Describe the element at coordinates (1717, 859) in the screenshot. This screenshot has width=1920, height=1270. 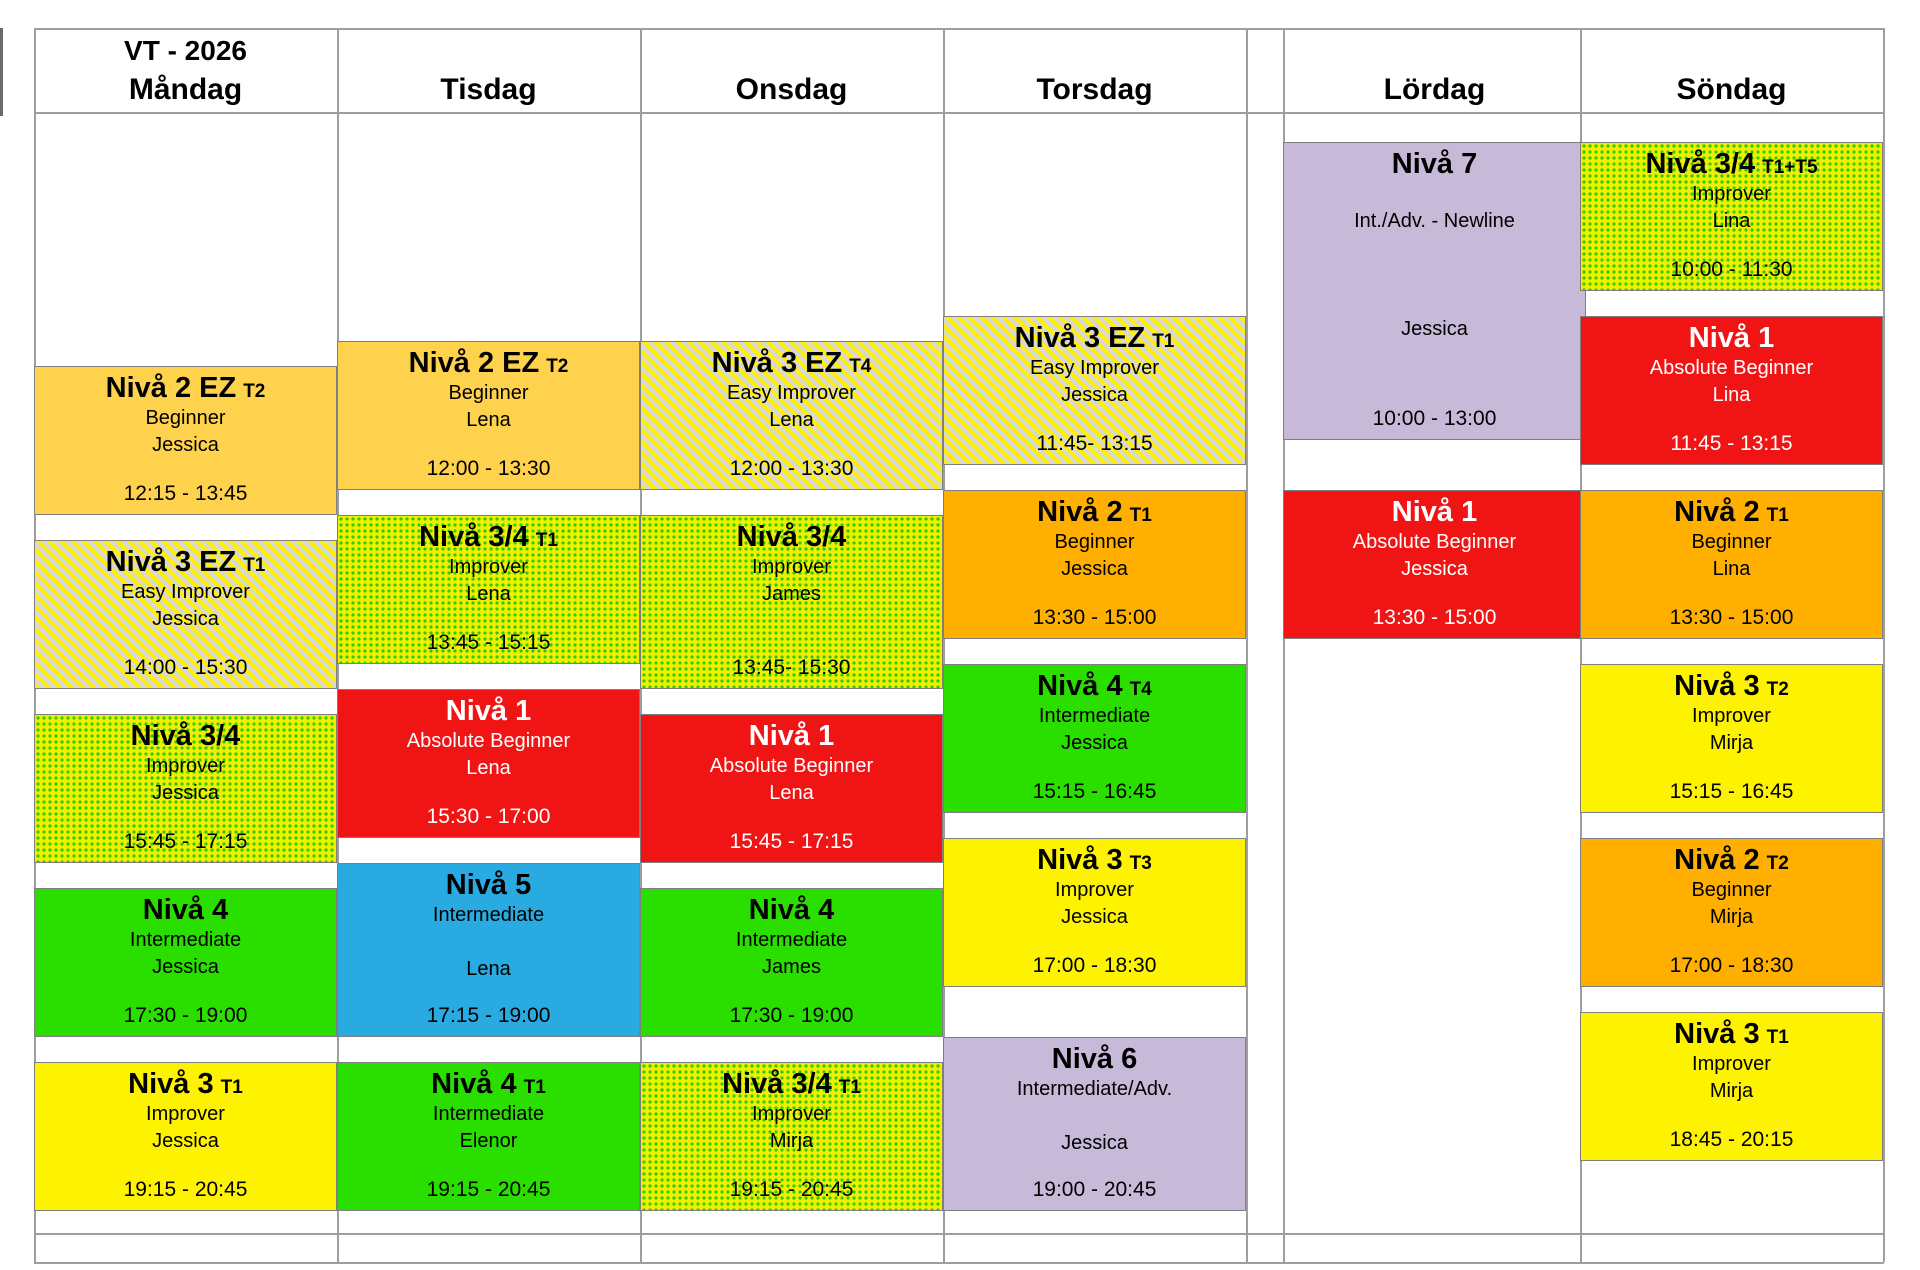
I see `class-level-text: Nivå 2` at that location.